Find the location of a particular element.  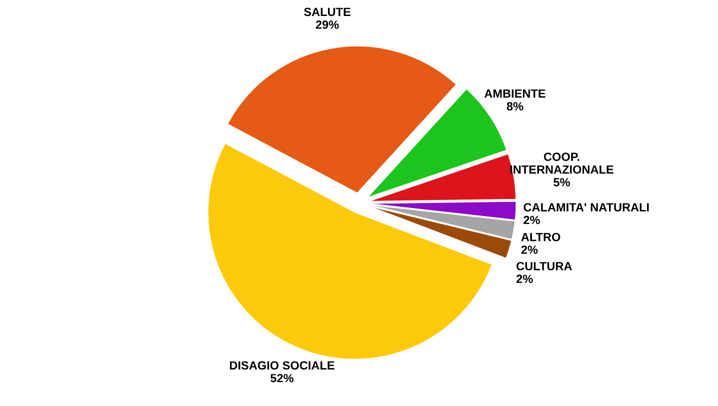

data-label: 29% is located at coordinates (327, 24).